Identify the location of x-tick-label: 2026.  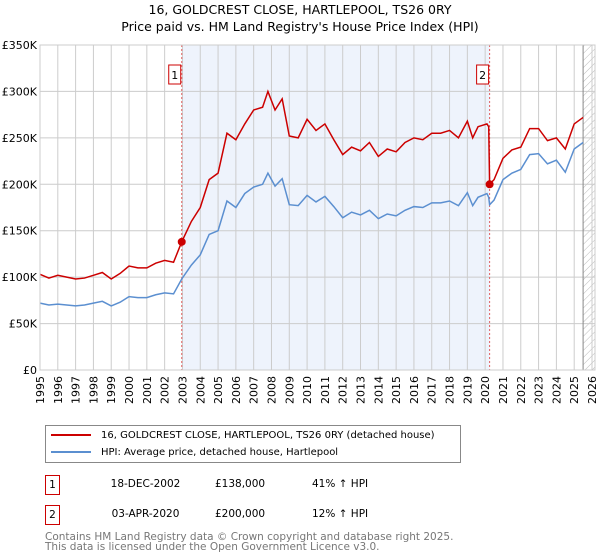
(592, 390).